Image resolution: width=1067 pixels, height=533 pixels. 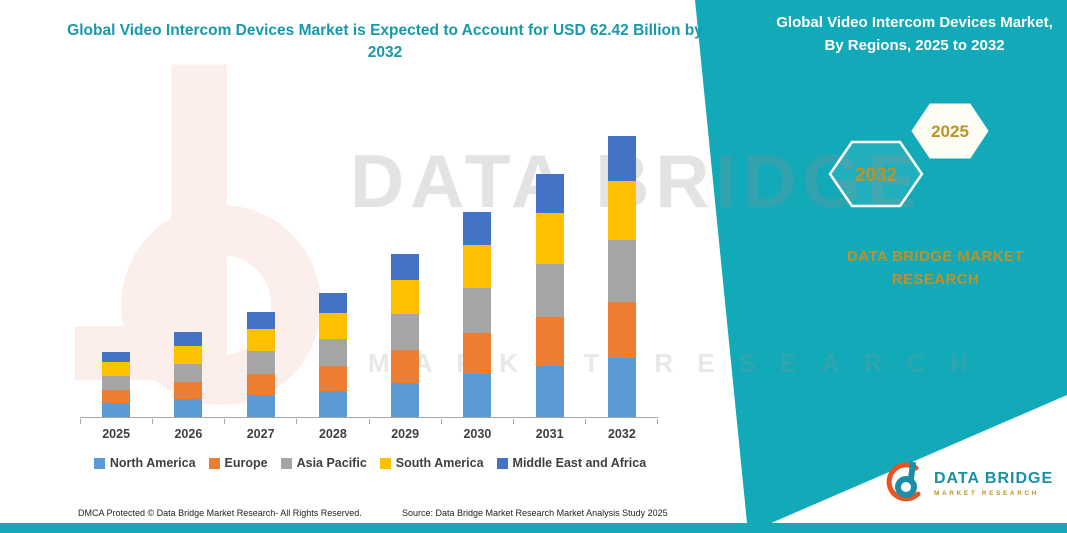 I want to click on legend-swatch-middle-east-and-africa, so click(x=502, y=463).